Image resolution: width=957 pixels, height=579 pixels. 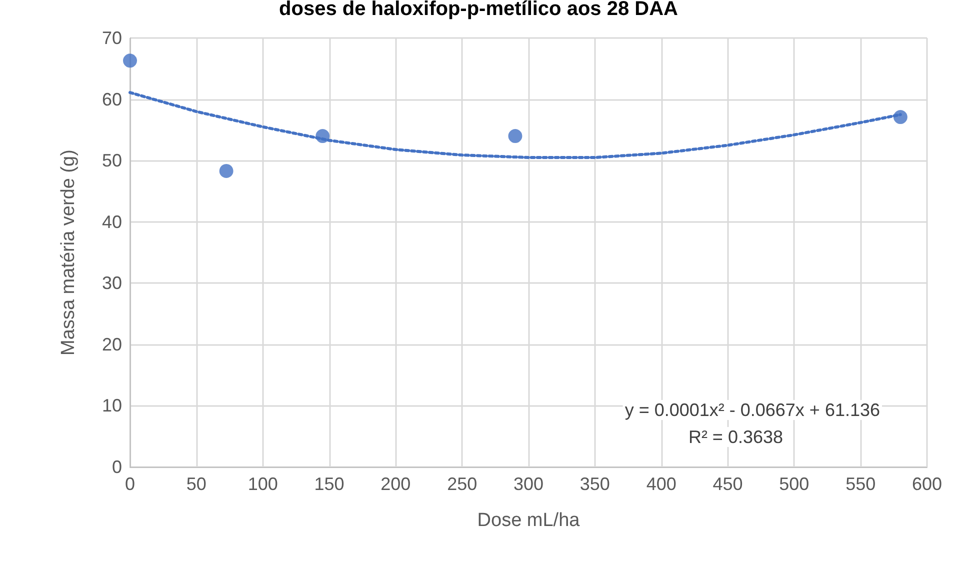 What do you see at coordinates (395, 484) in the screenshot?
I see `x-tick-label: 200` at bounding box center [395, 484].